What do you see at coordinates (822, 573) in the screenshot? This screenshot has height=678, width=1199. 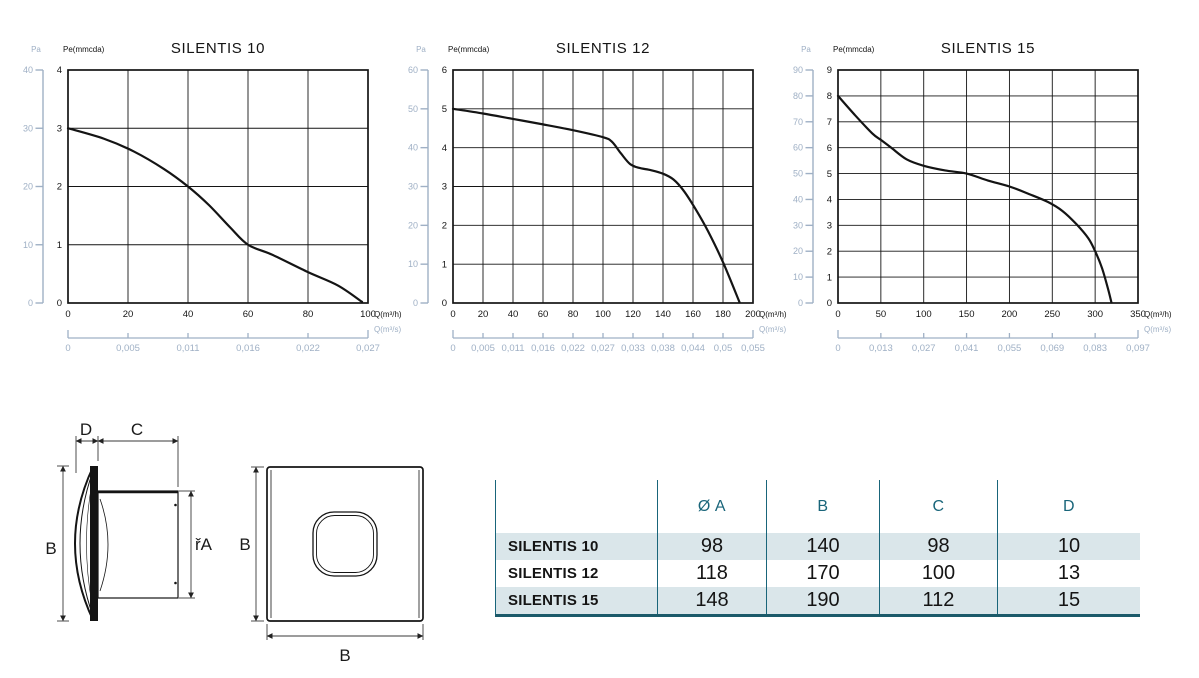 I see `value-cell: 170` at bounding box center [822, 573].